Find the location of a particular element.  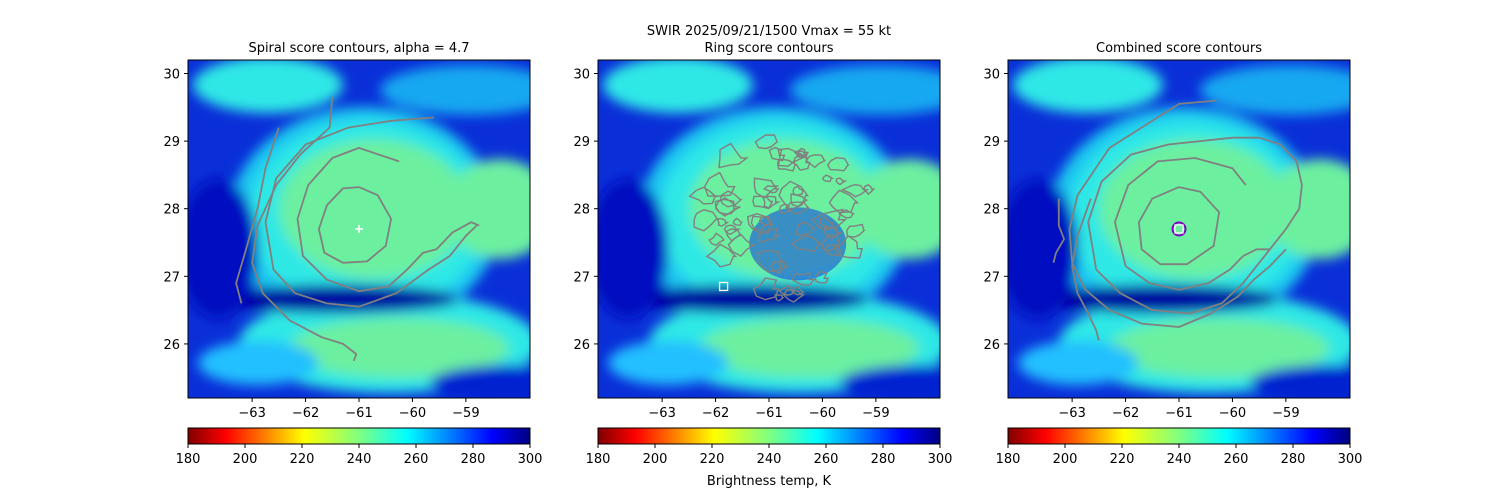

center-circle-marker is located at coordinates (1179, 229).